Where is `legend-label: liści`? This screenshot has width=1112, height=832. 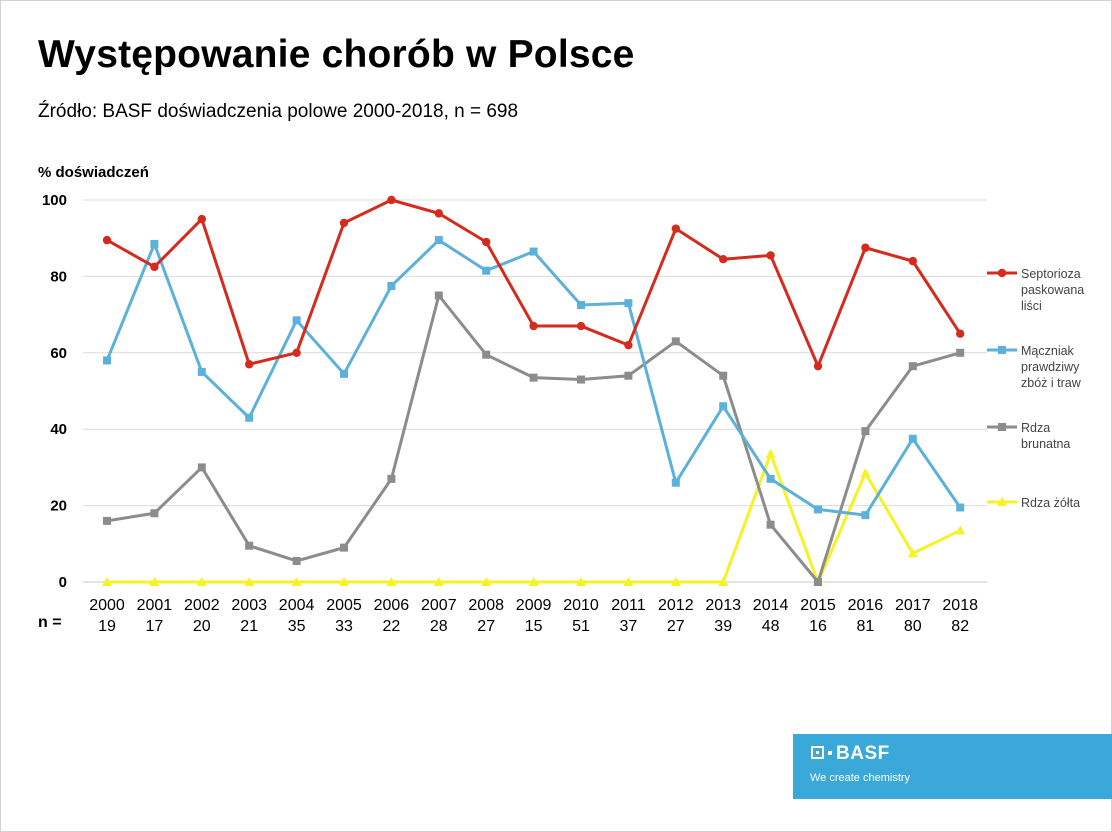 legend-label: liści is located at coordinates (1031, 306).